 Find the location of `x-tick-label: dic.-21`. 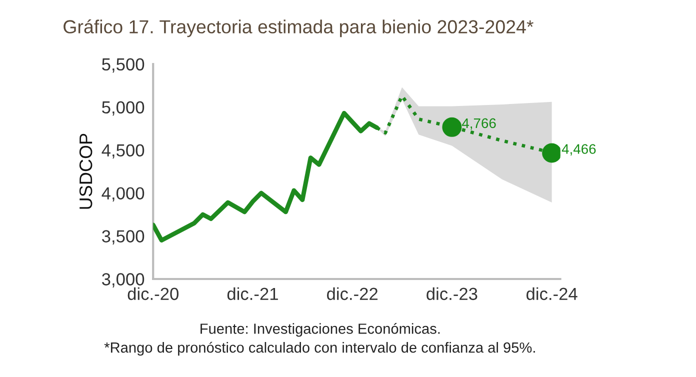

x-tick-label: dic.-21 is located at coordinates (252, 293).